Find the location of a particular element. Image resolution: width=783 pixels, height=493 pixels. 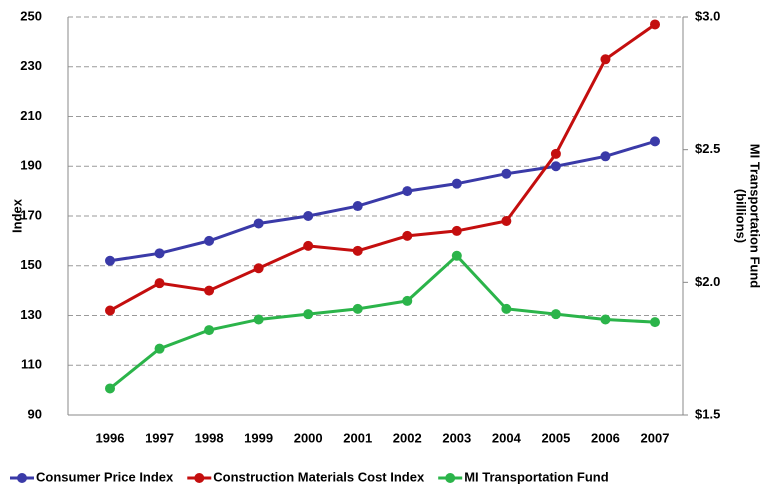

x-tick-label: 2006 is located at coordinates (605, 437).